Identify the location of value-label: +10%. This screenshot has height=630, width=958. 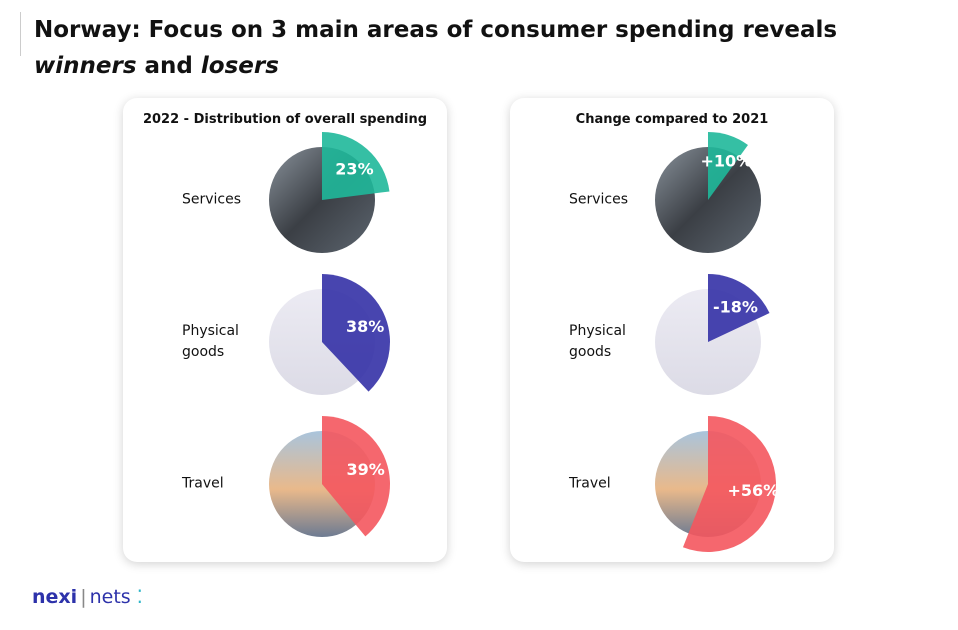
(727, 160).